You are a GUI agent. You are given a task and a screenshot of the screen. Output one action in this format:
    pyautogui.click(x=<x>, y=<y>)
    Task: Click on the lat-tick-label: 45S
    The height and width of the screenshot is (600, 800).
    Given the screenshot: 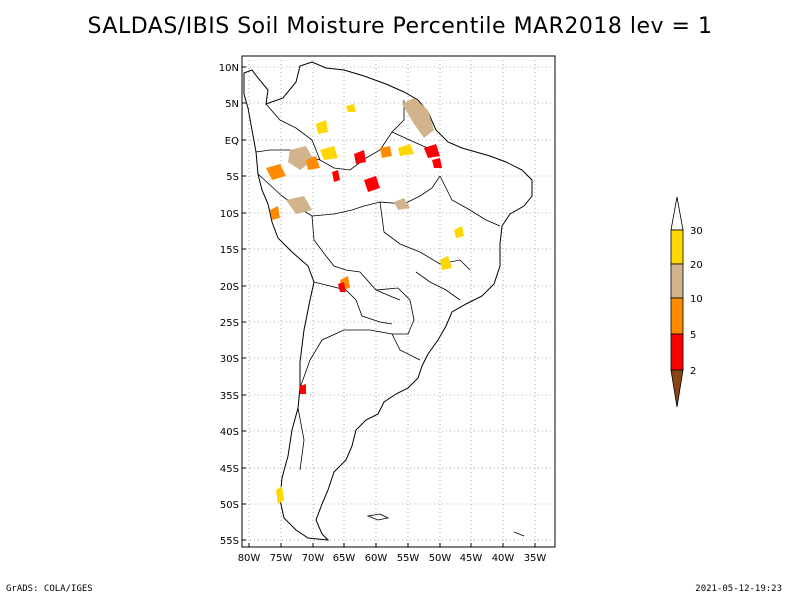 What is the action you would take?
    pyautogui.click(x=229, y=469)
    